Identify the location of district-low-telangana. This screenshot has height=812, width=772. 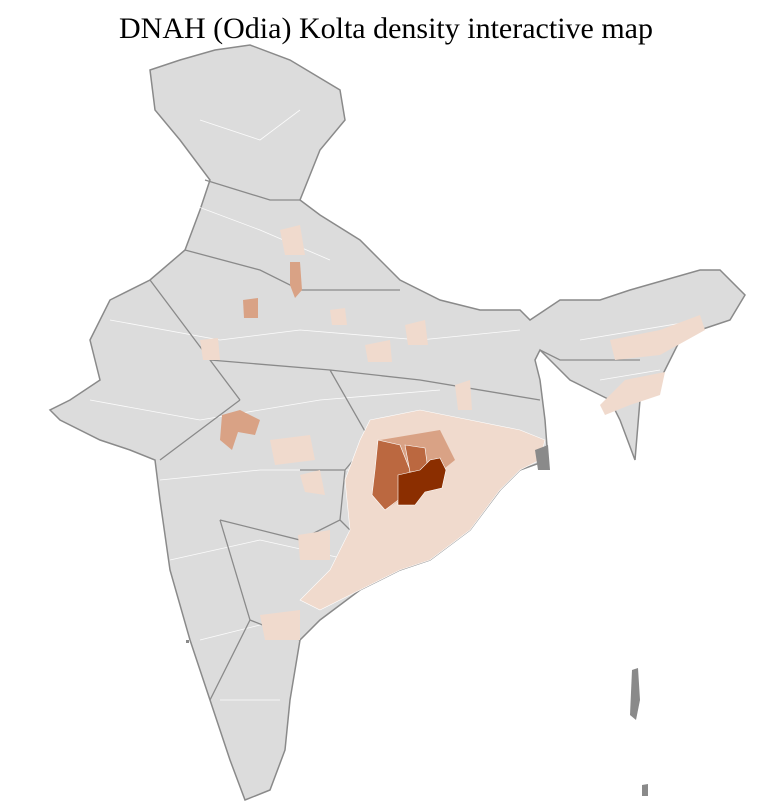
(314, 545).